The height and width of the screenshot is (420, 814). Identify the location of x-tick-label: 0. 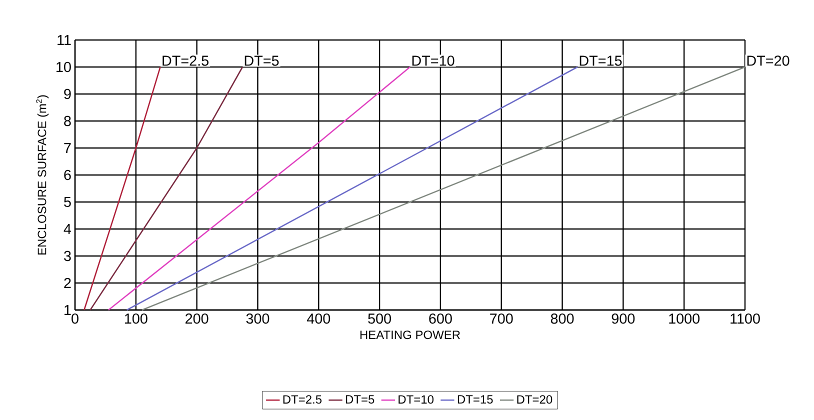
(75, 319).